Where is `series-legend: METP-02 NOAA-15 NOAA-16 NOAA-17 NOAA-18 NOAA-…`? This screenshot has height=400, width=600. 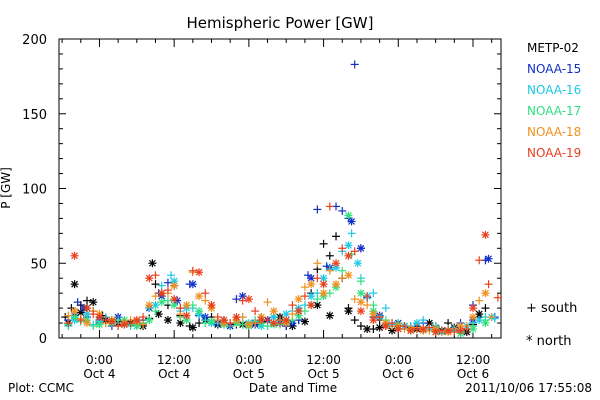 series-legend: METP-02 NOAA-15 NOAA-16 NOAA-17 NOAA-18 NOAA-… is located at coordinates (554, 100).